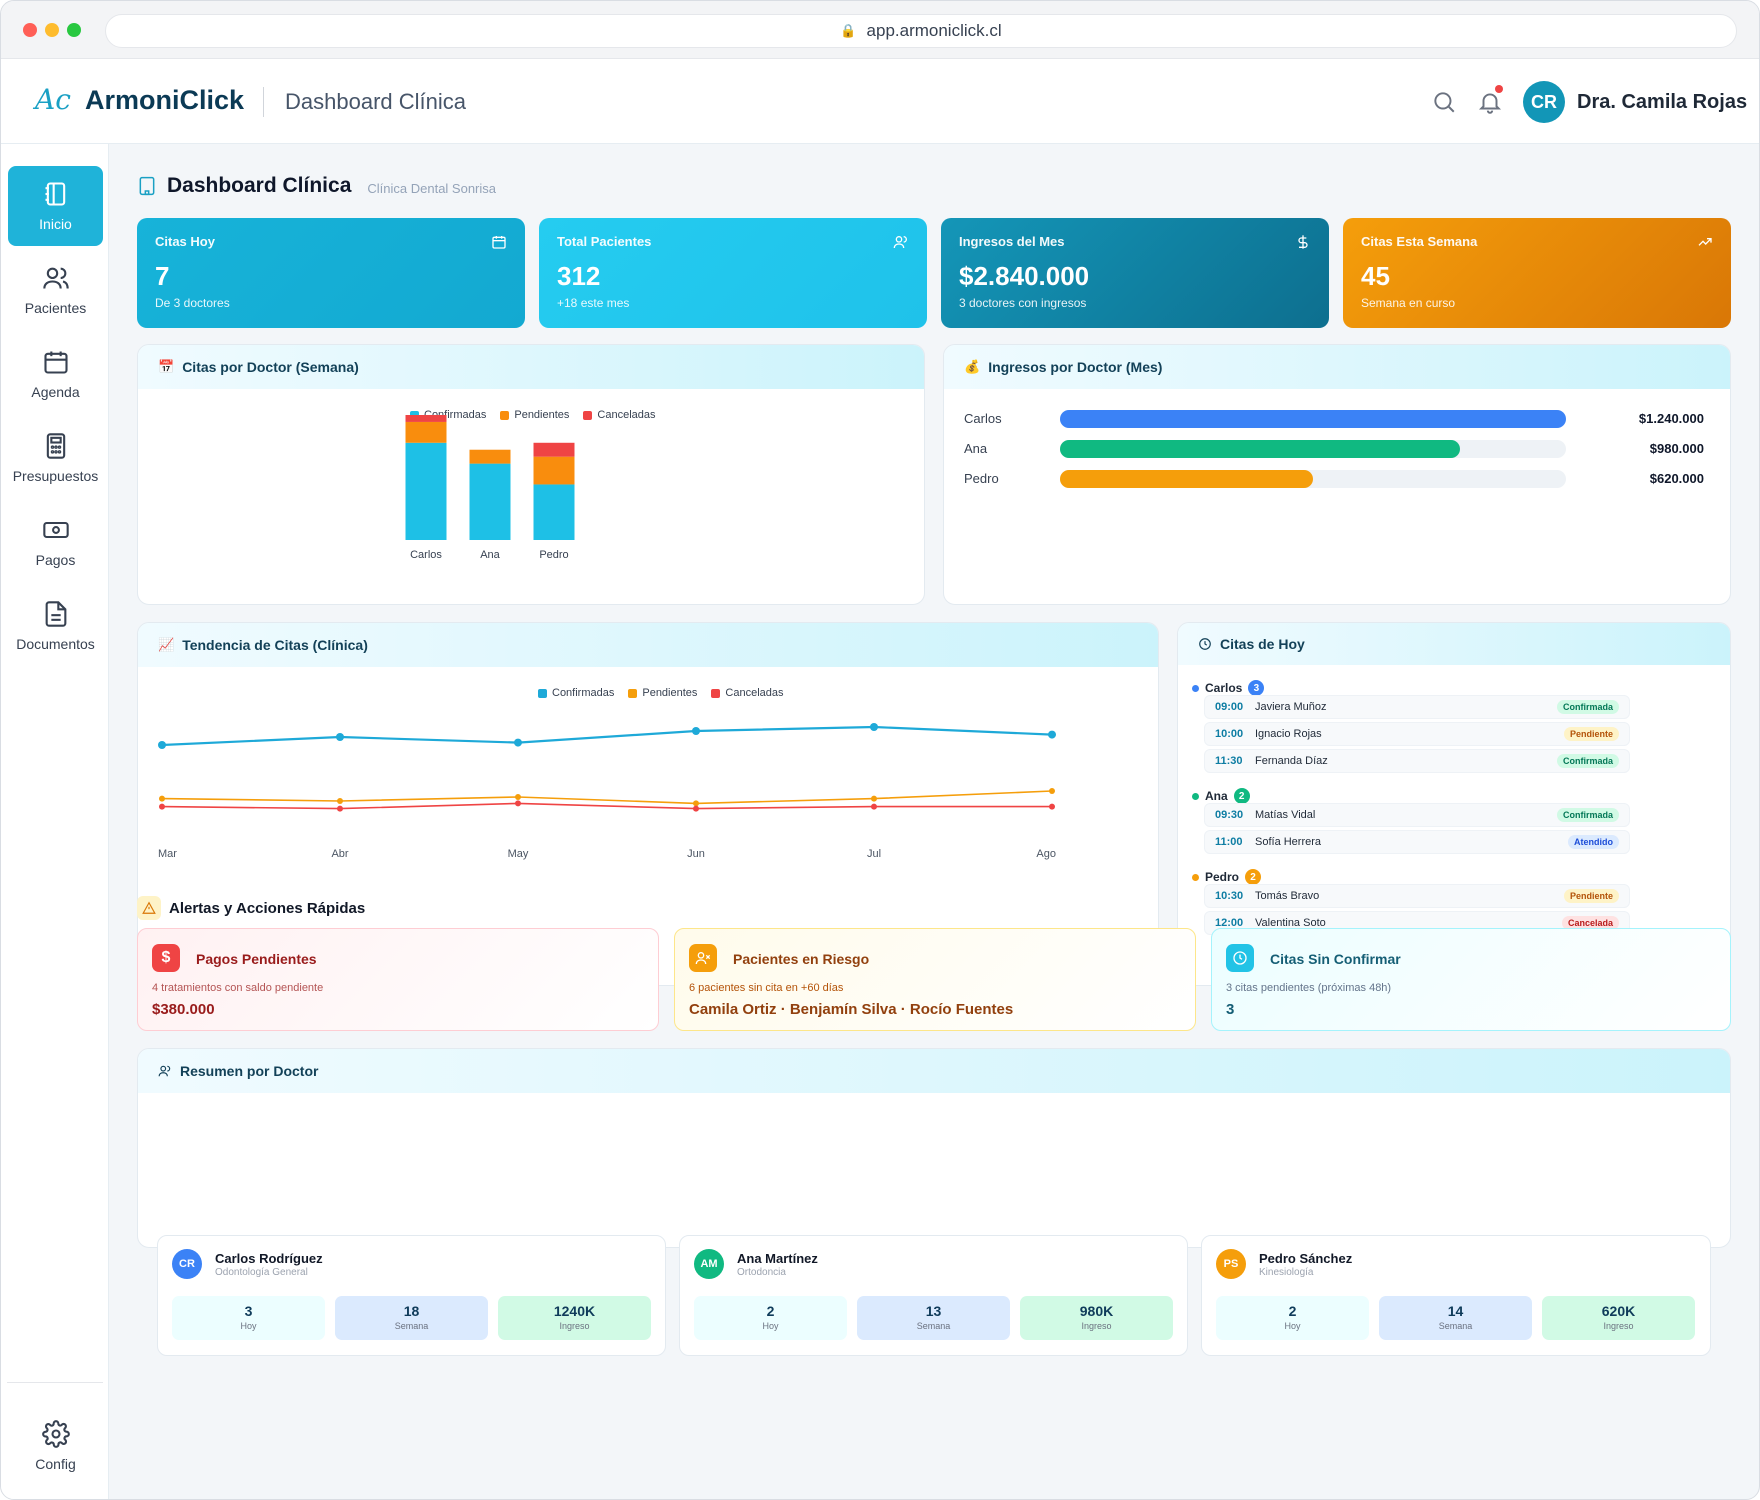 The image size is (1760, 1500). Describe the element at coordinates (1455, 1318) in the screenshot. I see `stat-semana: 14 Semana` at that location.